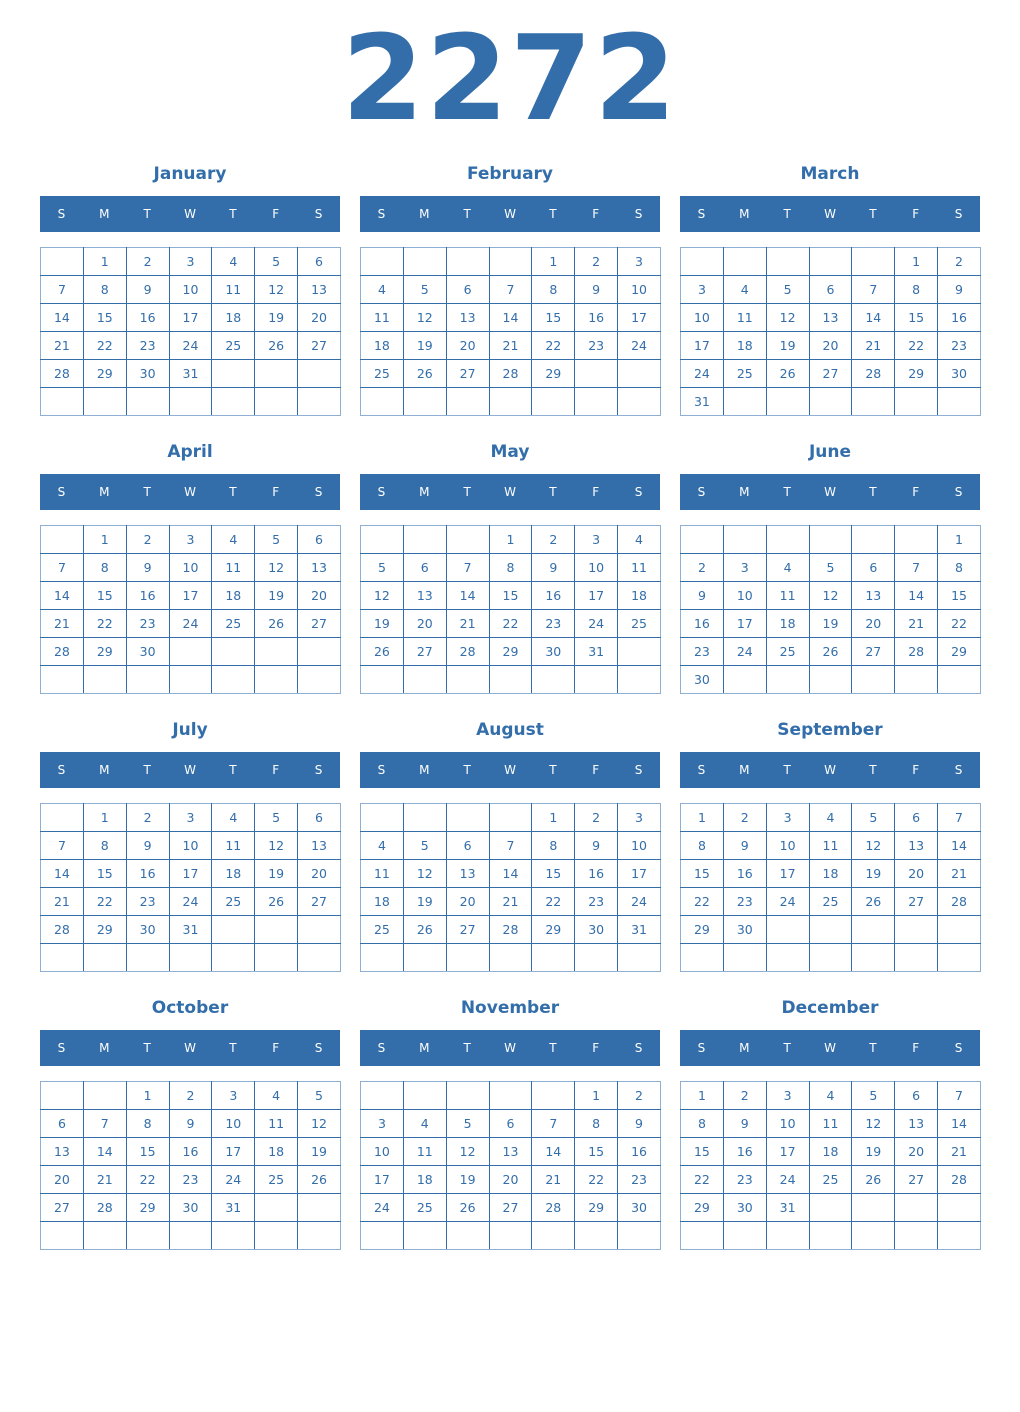 The width and height of the screenshot is (1020, 1412). I want to click on month-title: December, so click(830, 1008).